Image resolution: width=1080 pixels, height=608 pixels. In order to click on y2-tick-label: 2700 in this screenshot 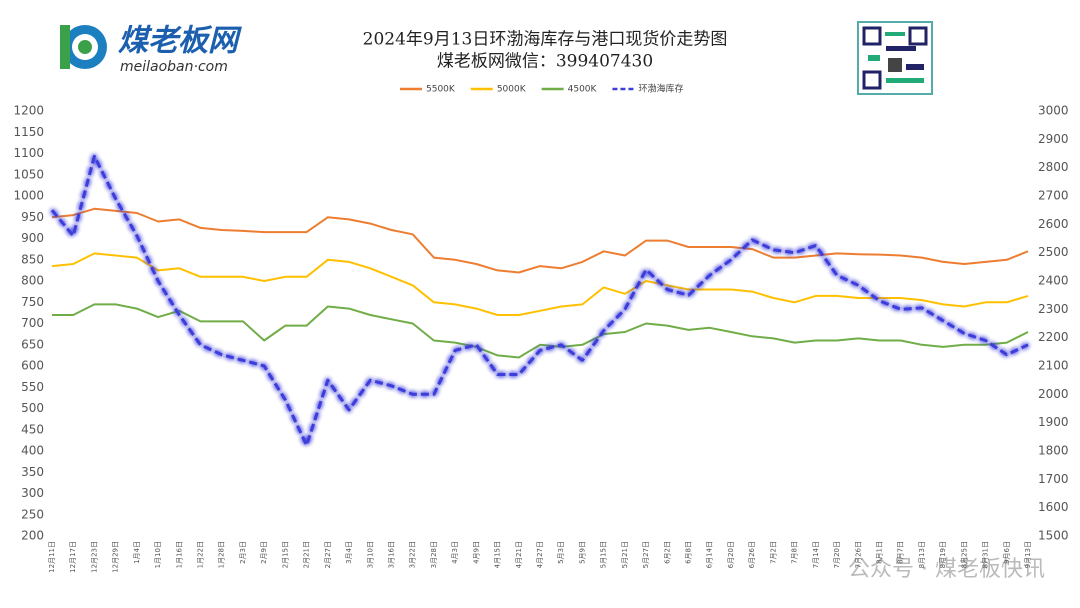, I will do `click(1053, 196)`.